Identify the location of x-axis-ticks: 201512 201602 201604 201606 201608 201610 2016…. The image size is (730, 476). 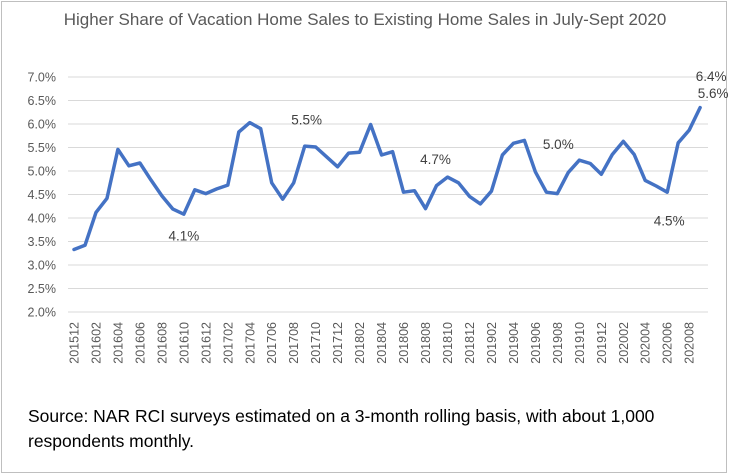
(382, 343).